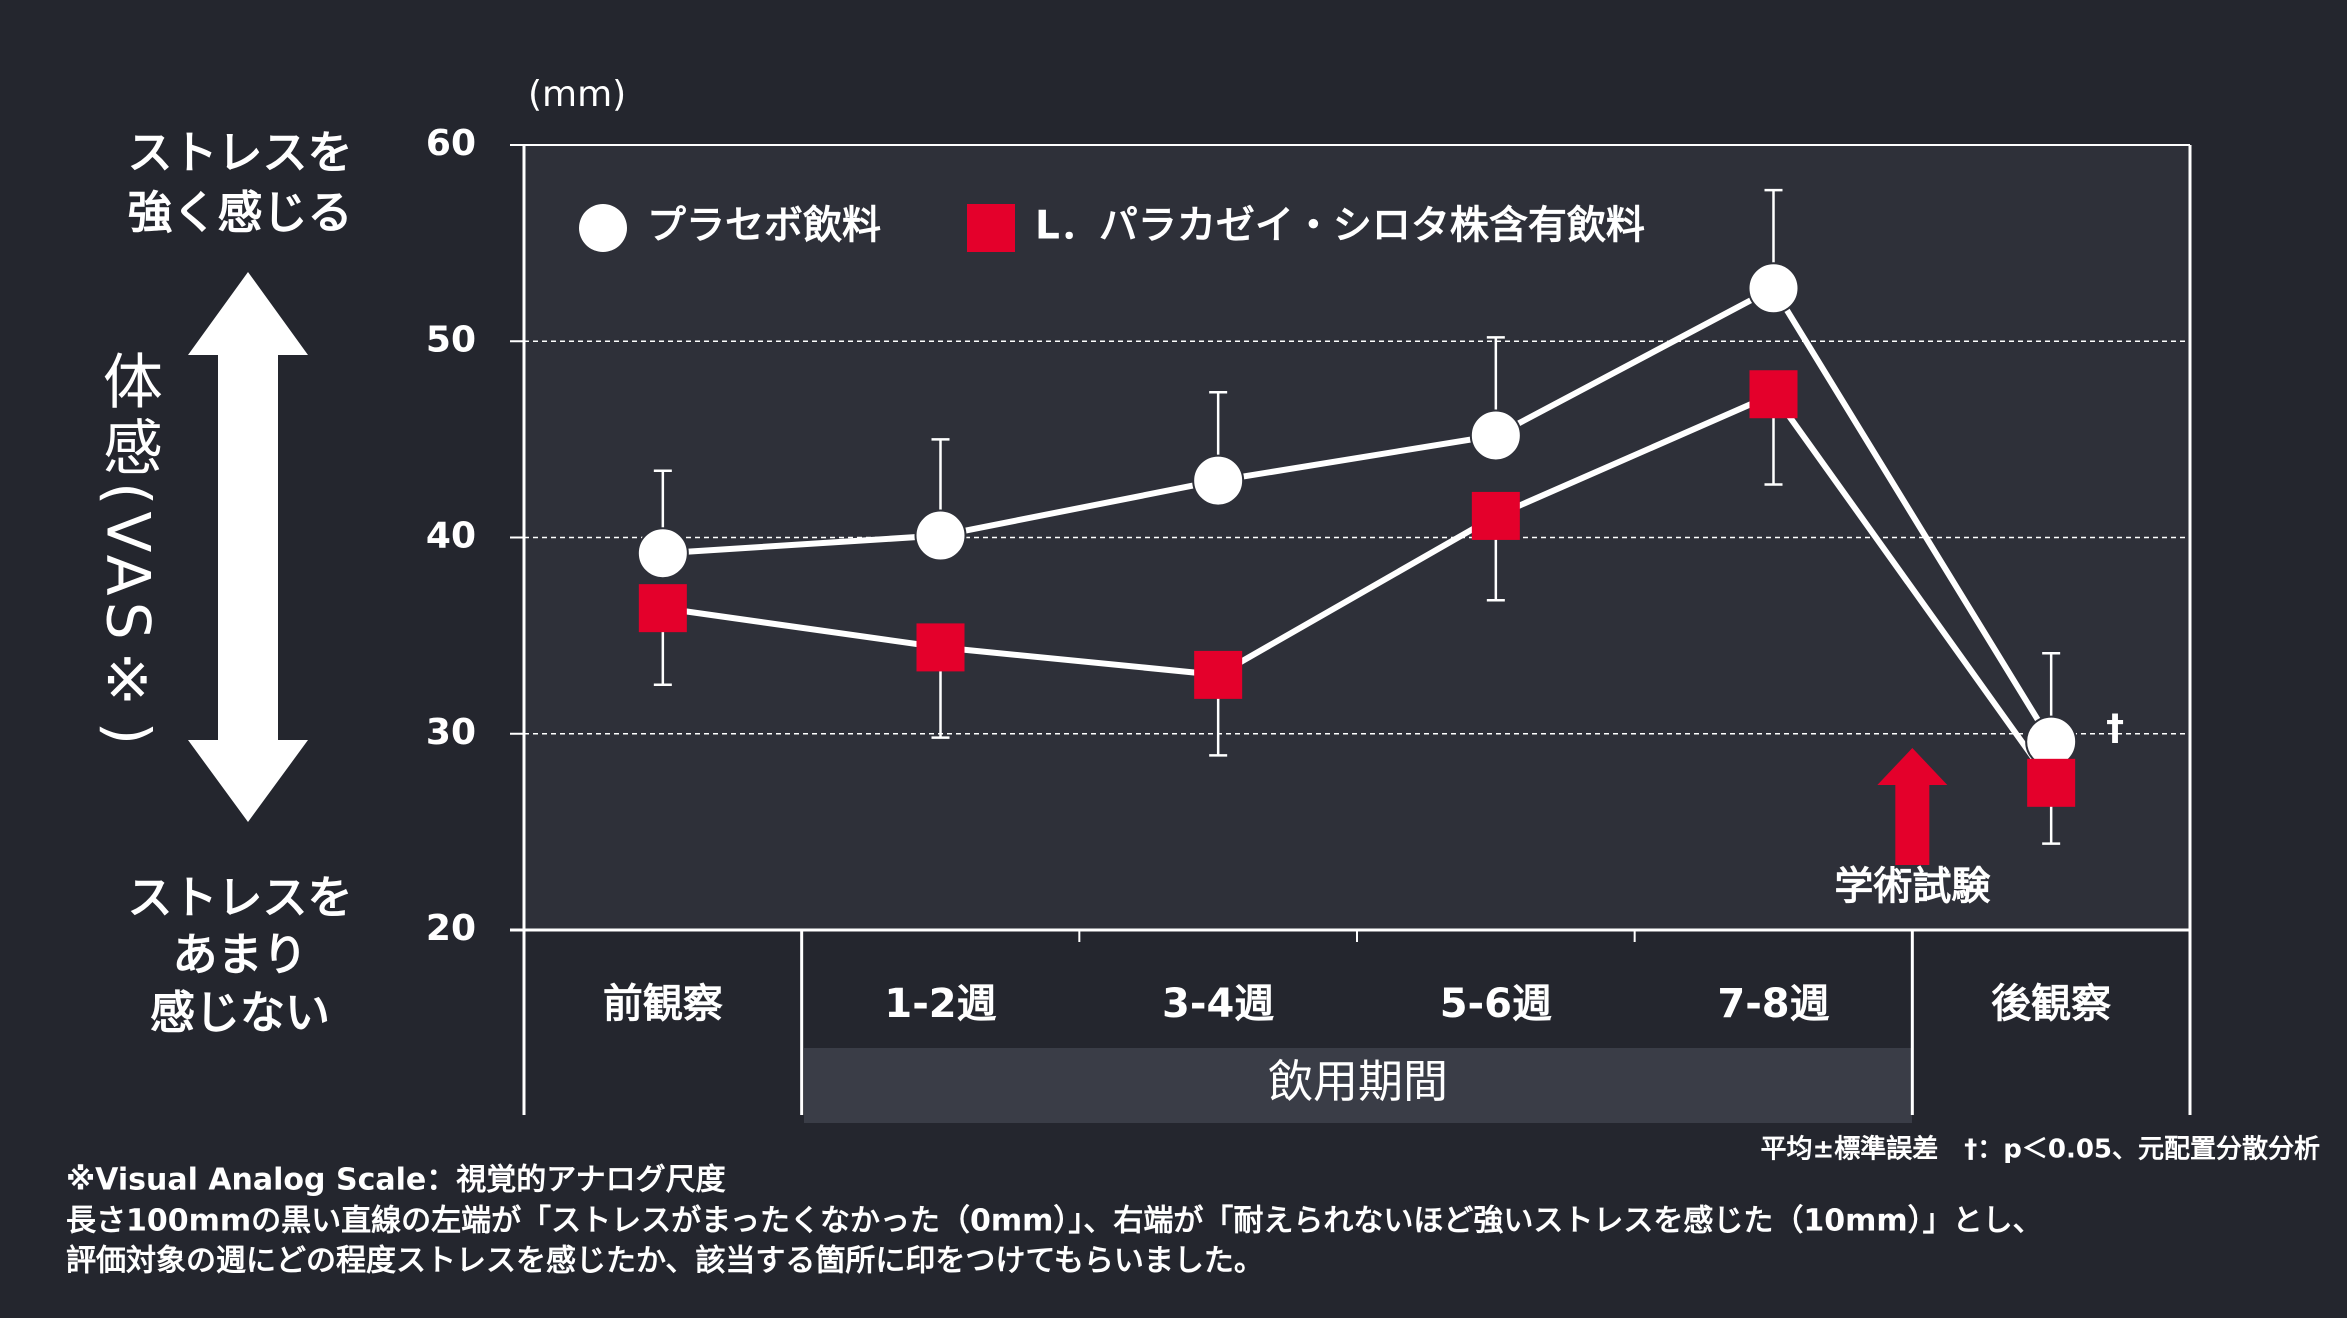 Image resolution: width=2347 pixels, height=1318 pixels. I want to click on y-tick-label: 50, so click(451, 339).